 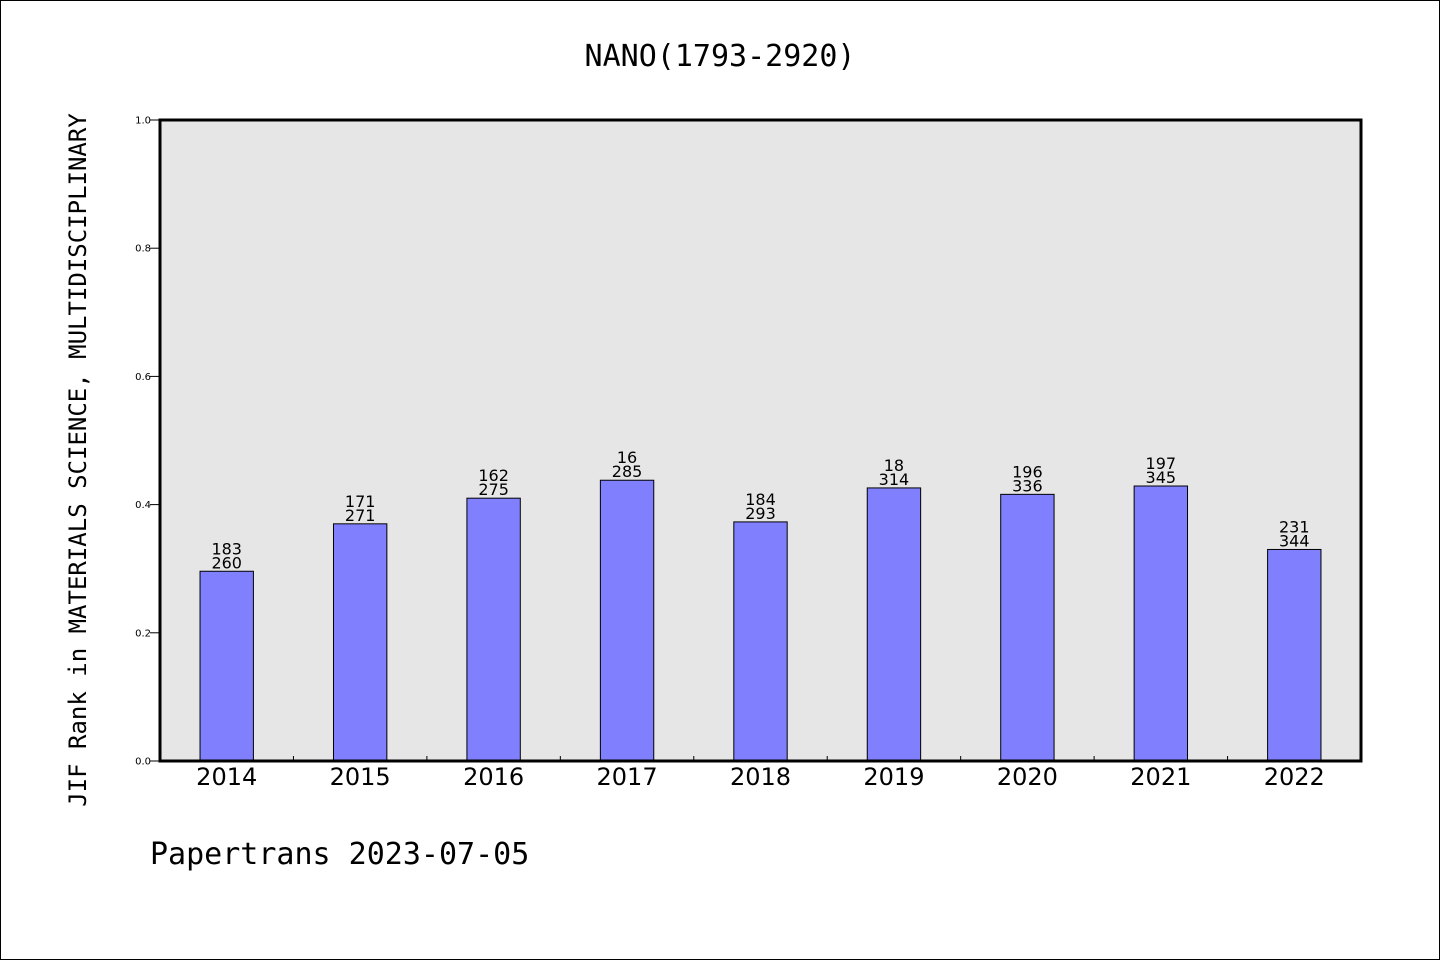 I want to click on bar-rank-label-2019: 18, so click(x=894, y=465).